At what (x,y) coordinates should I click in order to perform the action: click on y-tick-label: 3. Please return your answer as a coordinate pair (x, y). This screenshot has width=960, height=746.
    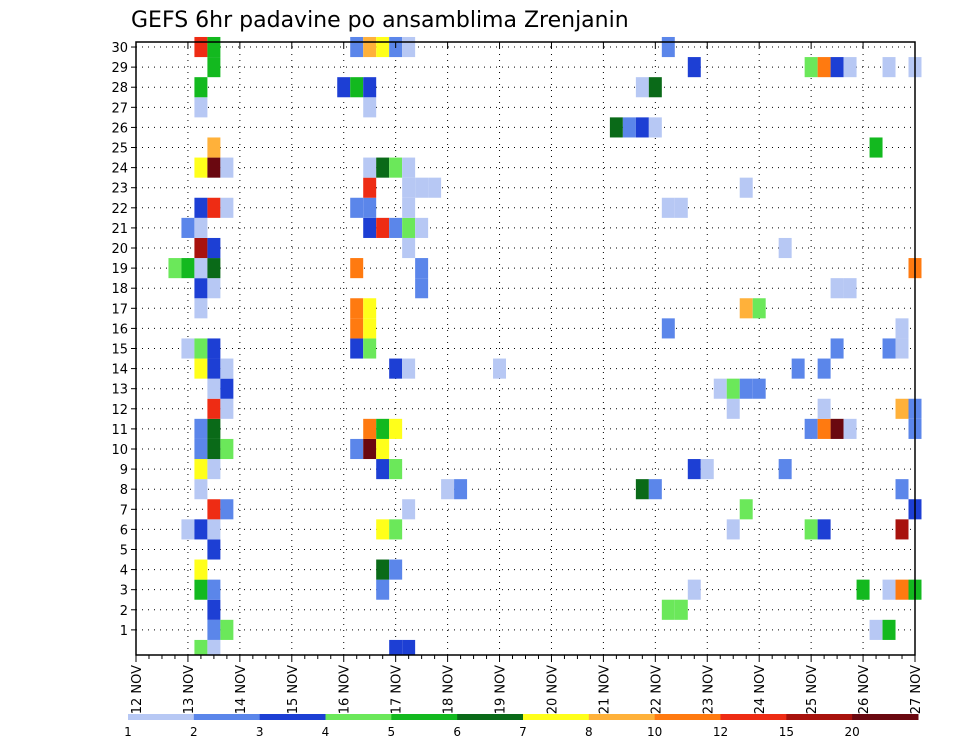
    Looking at the image, I should click on (124, 591).